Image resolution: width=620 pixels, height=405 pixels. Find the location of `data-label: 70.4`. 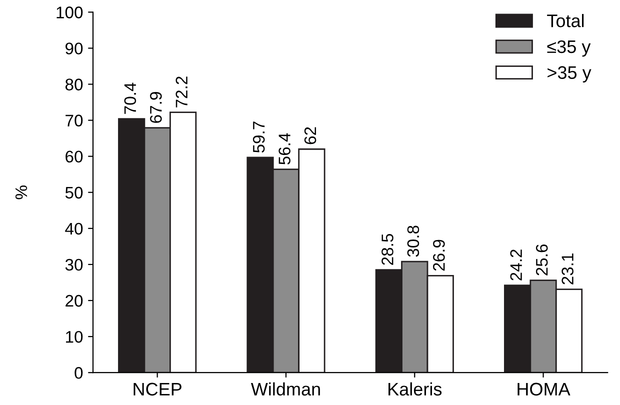

data-label: 70.4 is located at coordinates (130, 98).